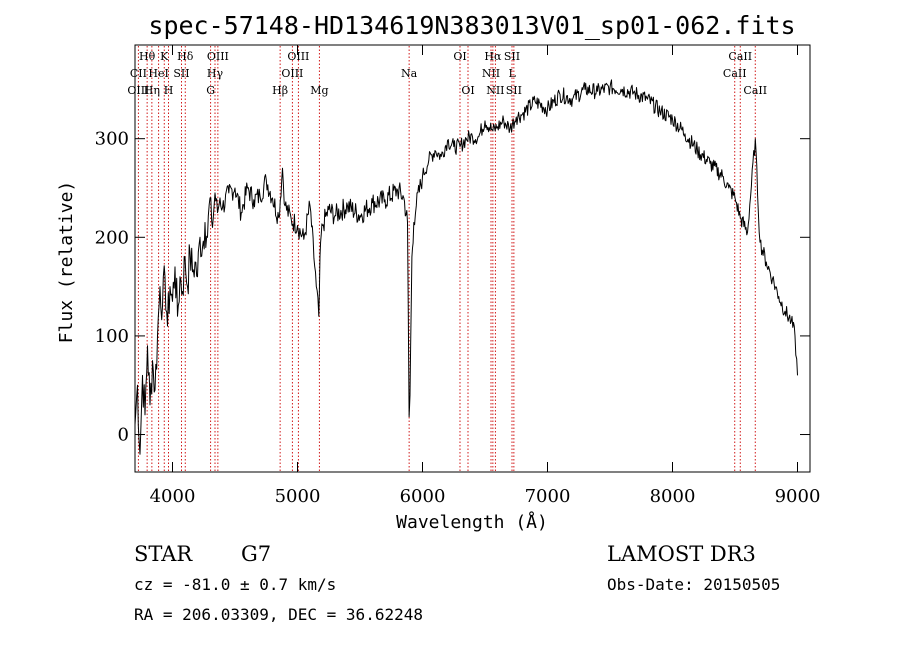 The image size is (900, 649). I want to click on x-tick-label: 9000, so click(798, 496).